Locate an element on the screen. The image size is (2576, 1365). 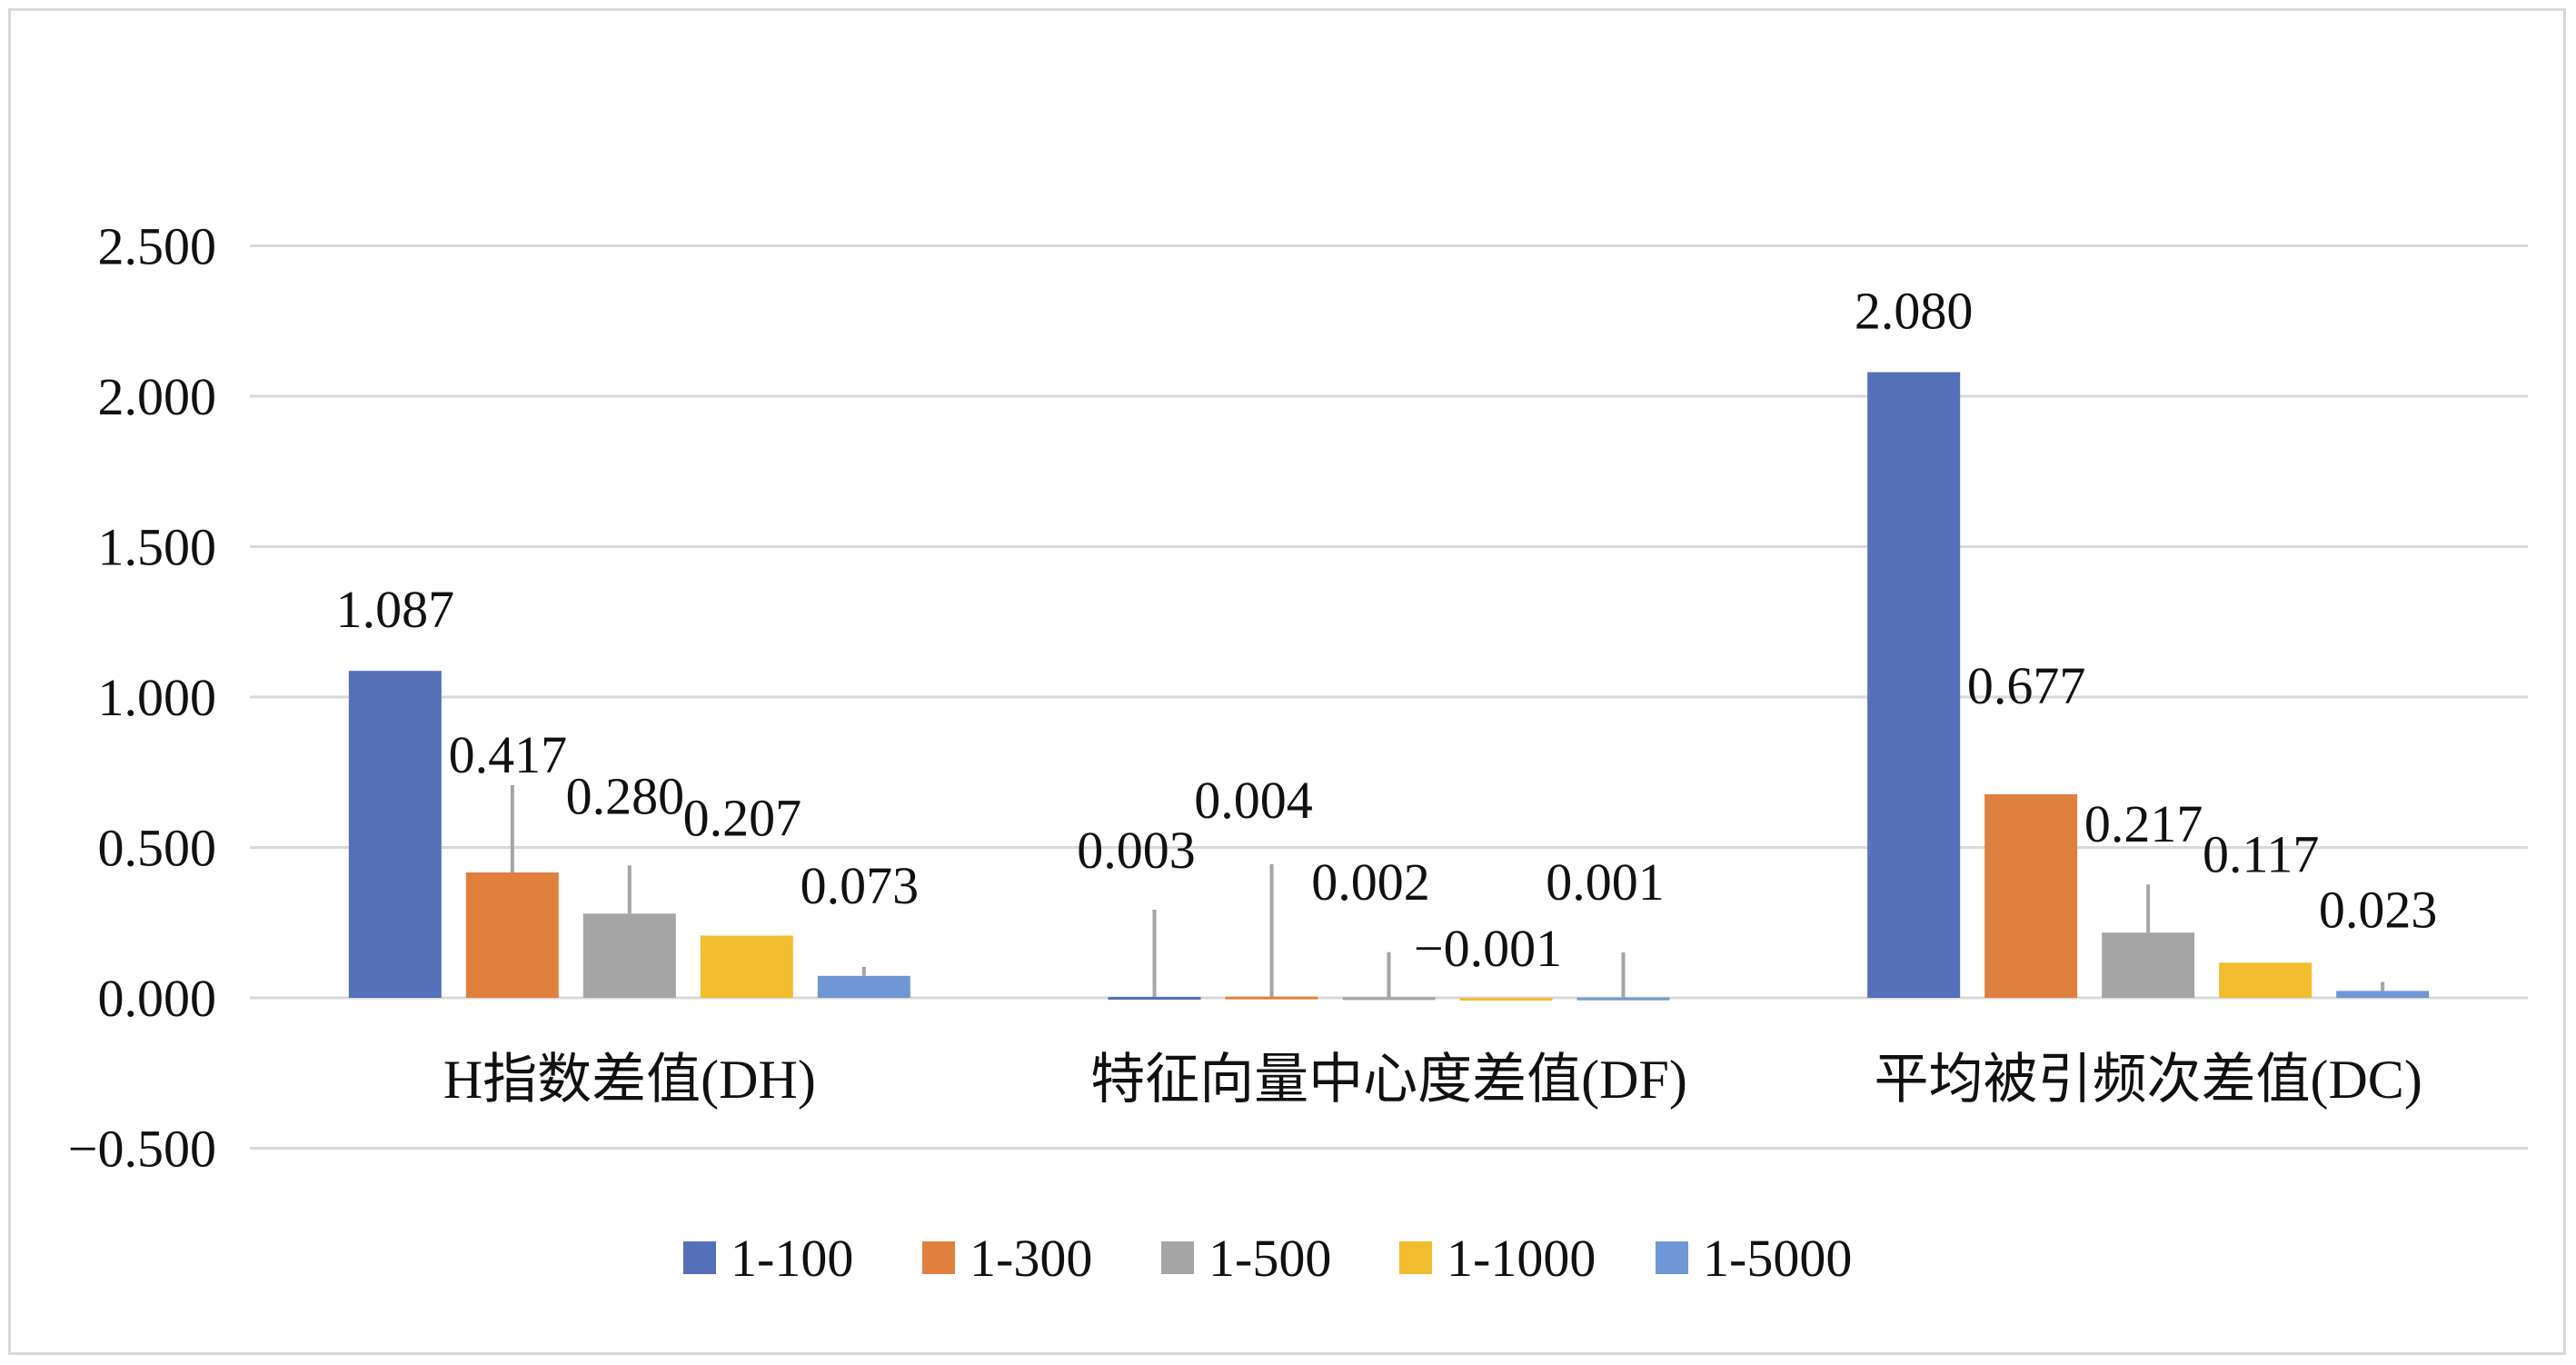
legend-item: 1-100 is located at coordinates (768, 1258).